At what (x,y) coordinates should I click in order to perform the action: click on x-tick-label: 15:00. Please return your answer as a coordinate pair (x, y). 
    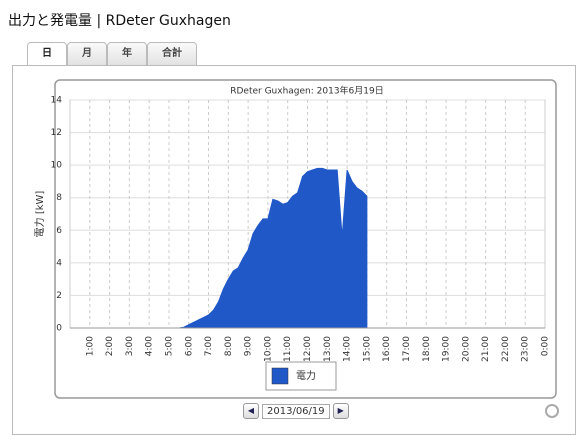
    Looking at the image, I should click on (367, 349).